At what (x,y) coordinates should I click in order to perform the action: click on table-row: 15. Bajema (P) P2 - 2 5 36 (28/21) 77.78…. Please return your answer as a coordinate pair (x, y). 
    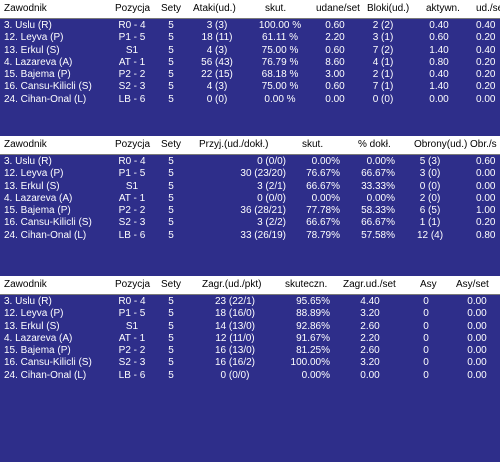
    Looking at the image, I should click on (250, 211).